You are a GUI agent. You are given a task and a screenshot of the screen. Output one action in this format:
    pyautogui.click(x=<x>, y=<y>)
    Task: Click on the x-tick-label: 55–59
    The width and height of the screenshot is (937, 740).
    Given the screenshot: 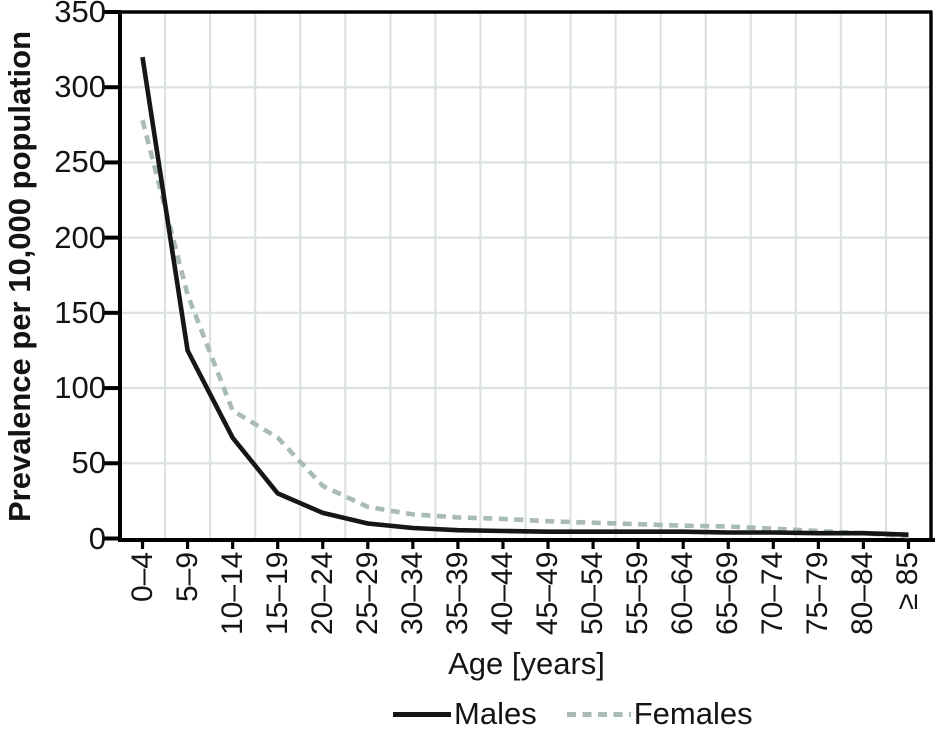 What is the action you would take?
    pyautogui.click(x=638, y=594)
    